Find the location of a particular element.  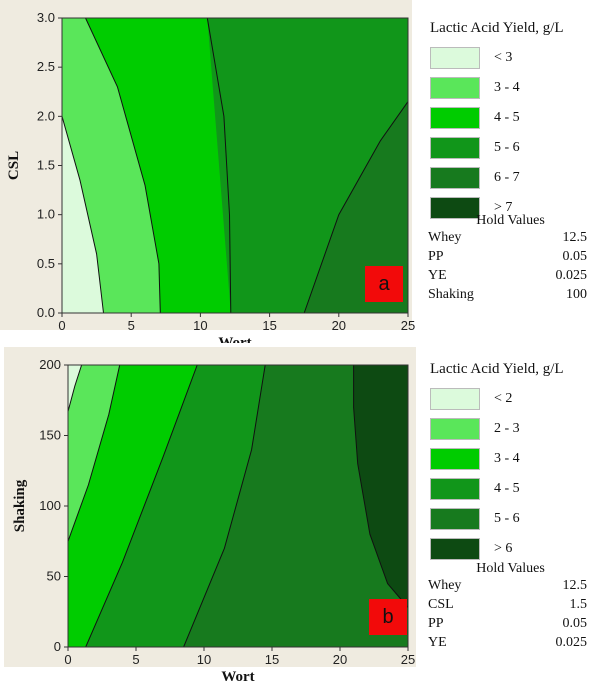

legend-item: < 2 is located at coordinates (512, 399).